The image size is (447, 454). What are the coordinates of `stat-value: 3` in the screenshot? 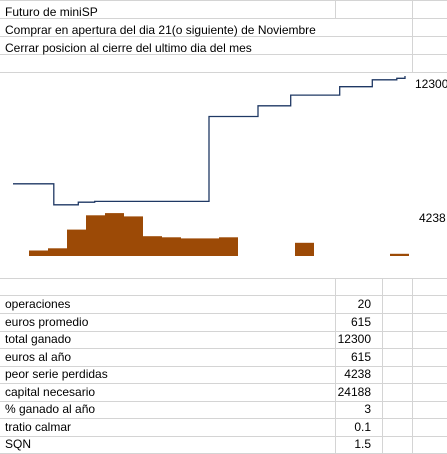 It's located at (367, 409).